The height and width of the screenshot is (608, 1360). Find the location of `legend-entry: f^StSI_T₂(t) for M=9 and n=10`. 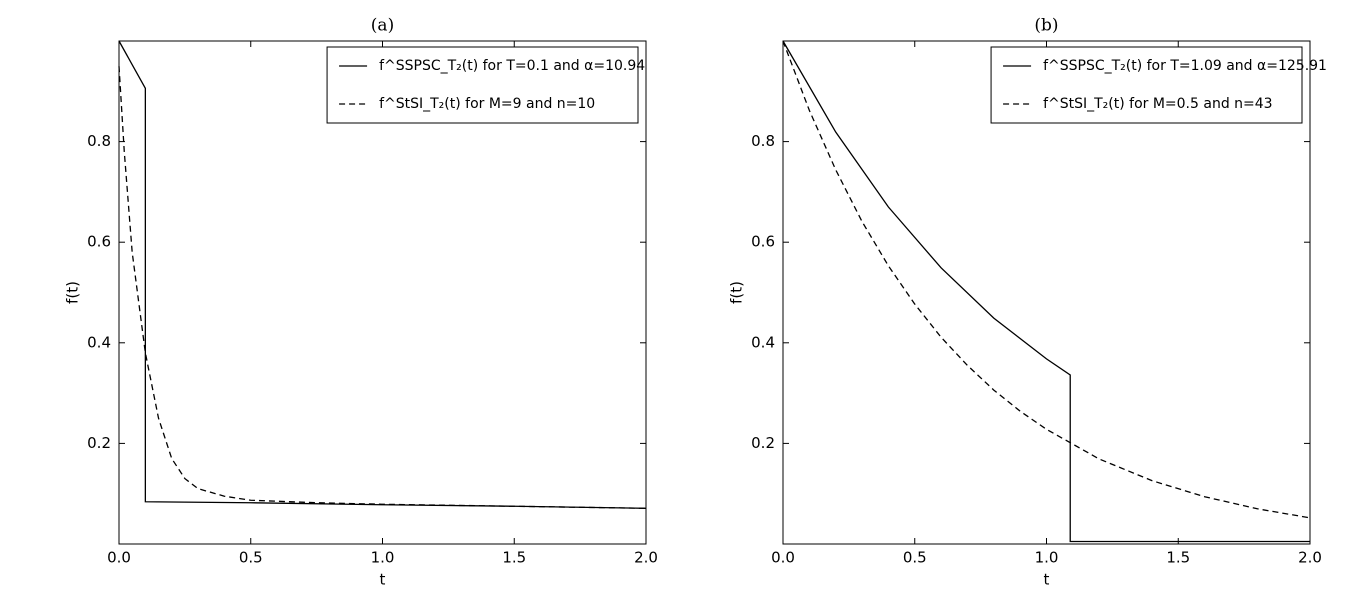

legend-entry: f^StSI_T₂(t) for M=9 and n=10 is located at coordinates (487, 104).